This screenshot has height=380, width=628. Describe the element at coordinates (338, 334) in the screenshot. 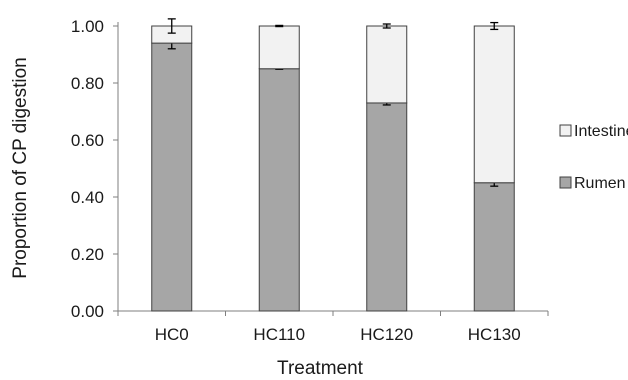

I see `x-tick-labels: HC0 HC110 HC120 HC130` at that location.